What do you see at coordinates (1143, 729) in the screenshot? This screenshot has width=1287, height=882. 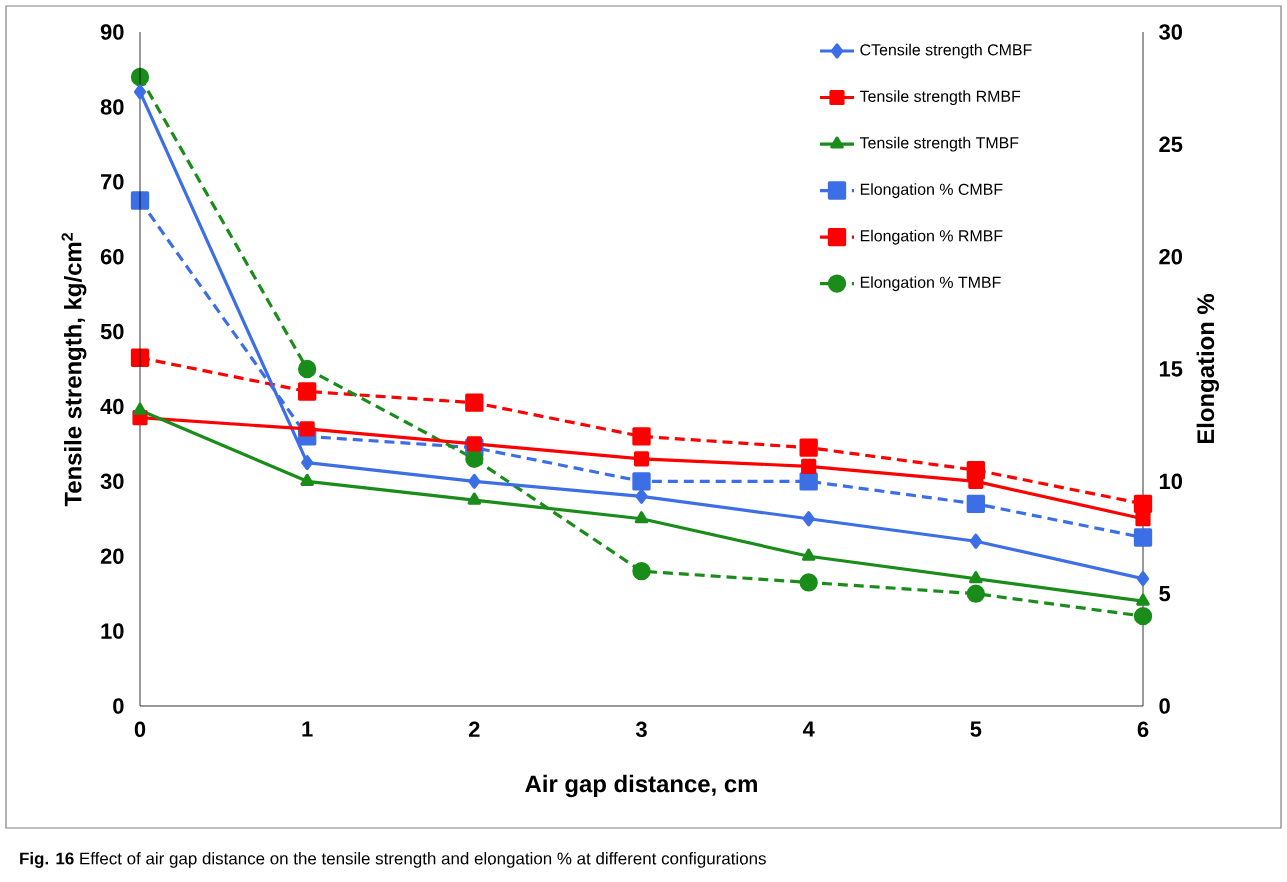 I see `x-tick-label: 6` at bounding box center [1143, 729].